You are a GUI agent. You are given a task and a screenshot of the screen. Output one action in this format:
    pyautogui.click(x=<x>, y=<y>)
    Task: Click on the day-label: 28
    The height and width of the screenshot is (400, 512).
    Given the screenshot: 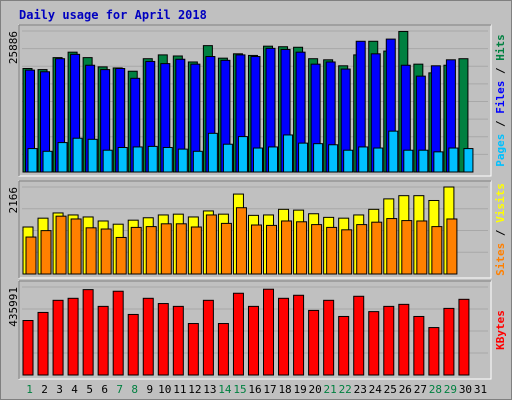 What is the action you would take?
    pyautogui.click(x=435, y=389)
    